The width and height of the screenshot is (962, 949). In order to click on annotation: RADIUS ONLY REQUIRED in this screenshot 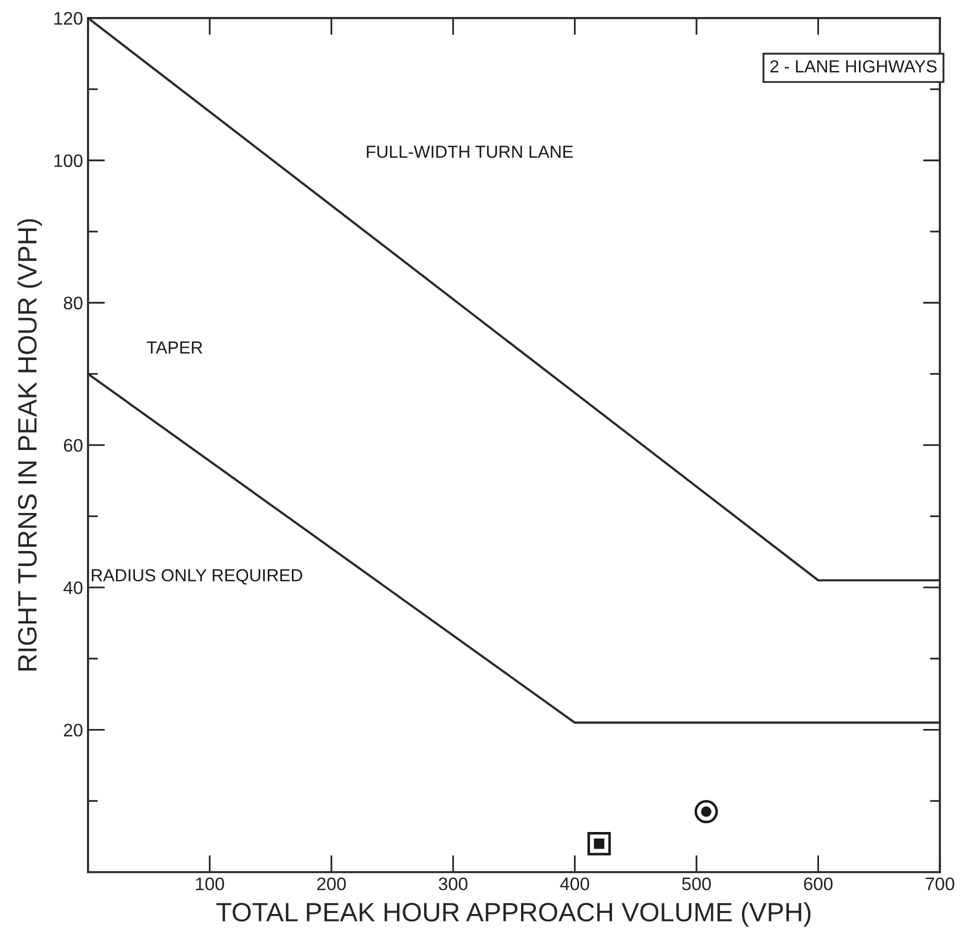, I will do `click(197, 577)`.